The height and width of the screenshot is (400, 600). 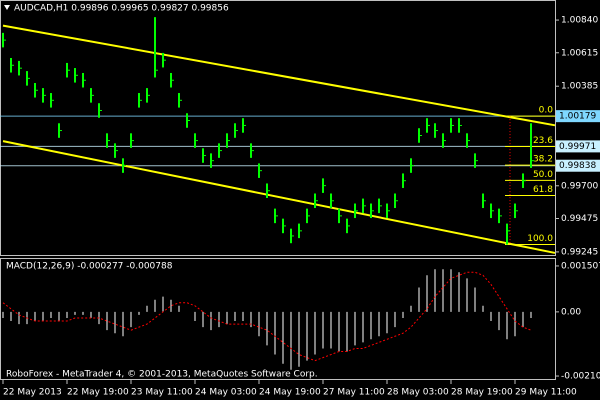 I want to click on fibo-label: 0.0, so click(x=546, y=111).